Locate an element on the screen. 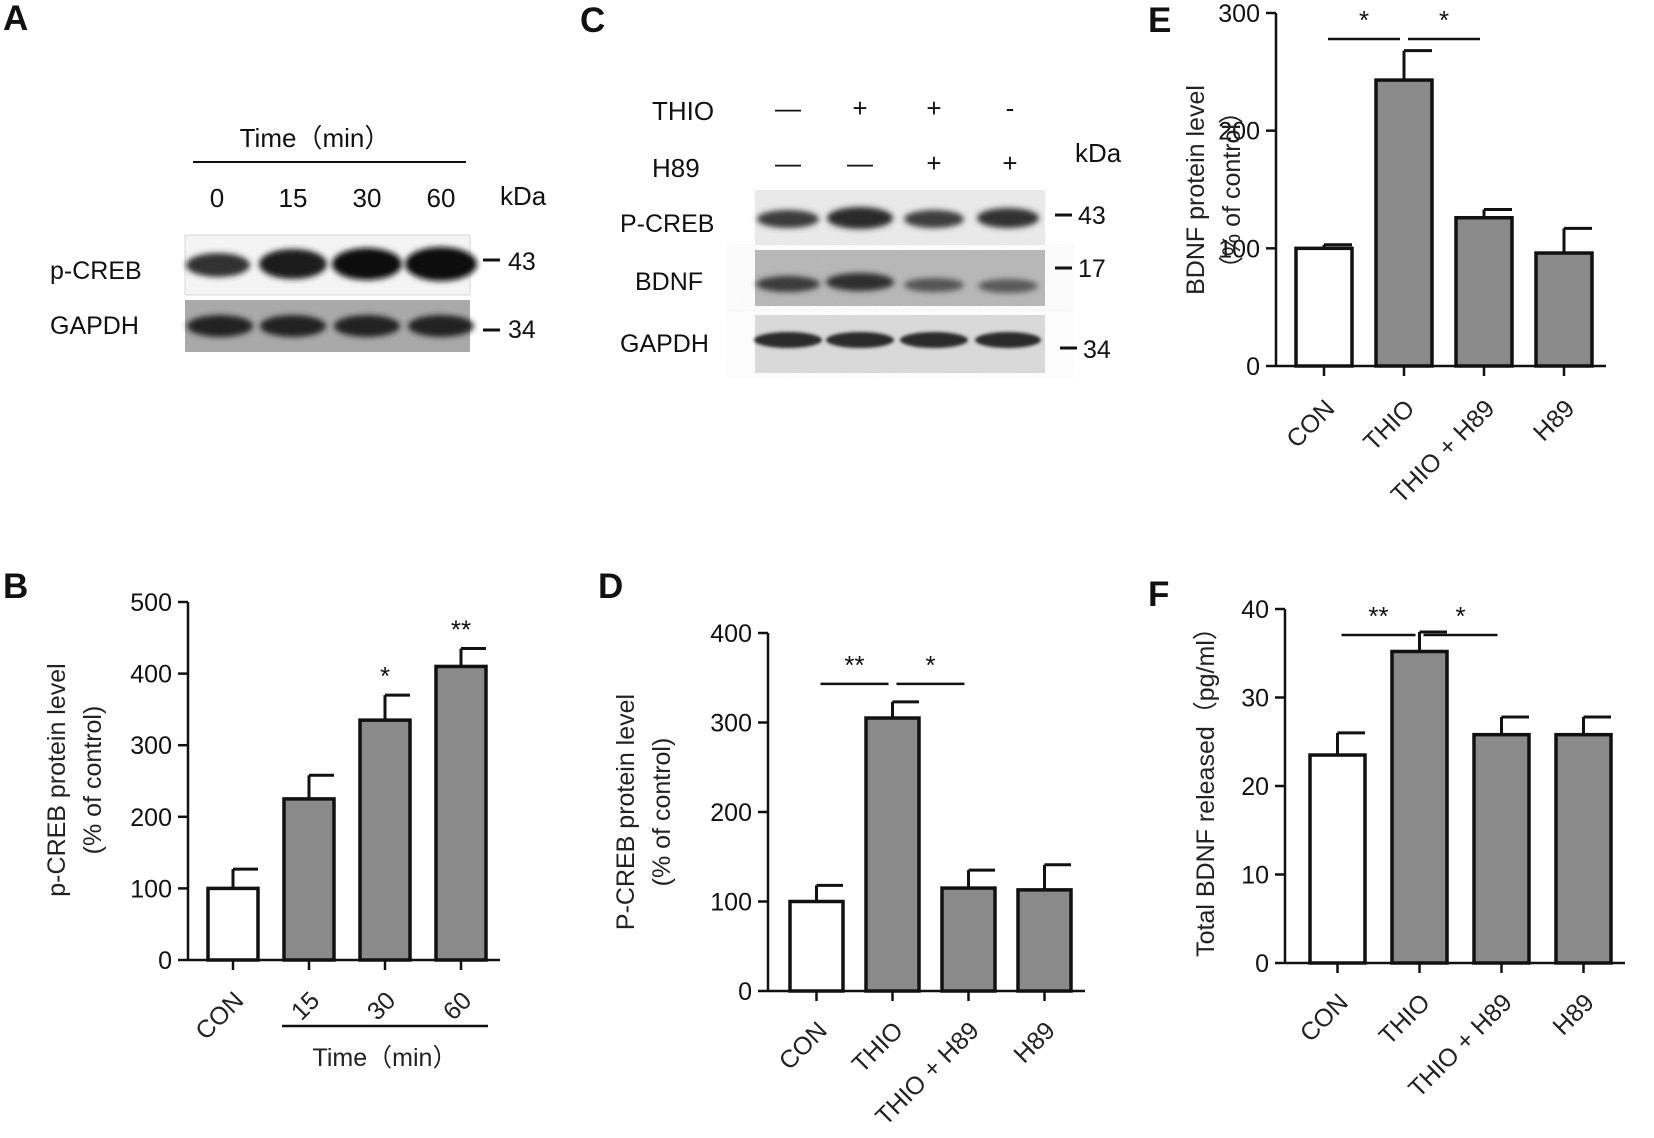 Image resolution: width=1654 pixels, height=1138 pixels. y-axis-label: （% of control） is located at coordinates (1232, 190).